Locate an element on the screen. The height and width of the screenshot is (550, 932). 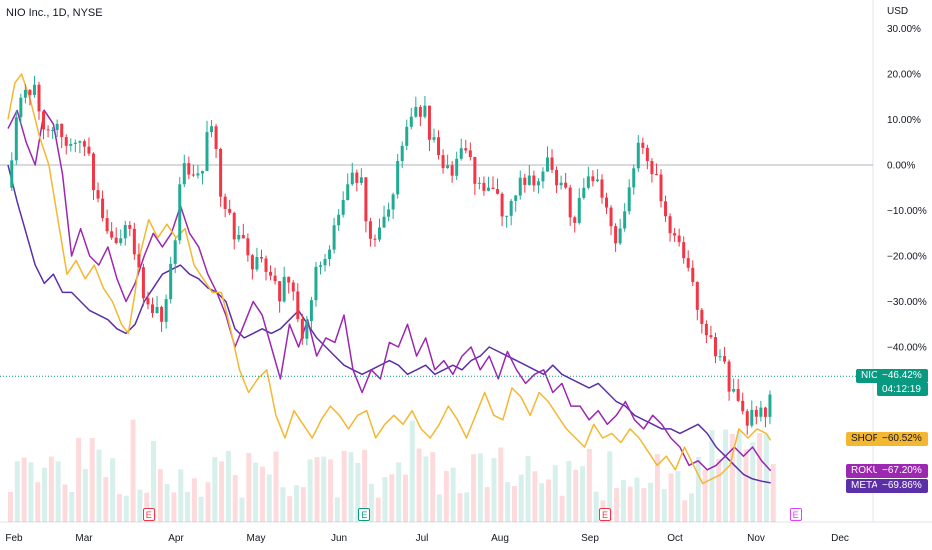
y-tick-label: −10.00% is located at coordinates (907, 211).